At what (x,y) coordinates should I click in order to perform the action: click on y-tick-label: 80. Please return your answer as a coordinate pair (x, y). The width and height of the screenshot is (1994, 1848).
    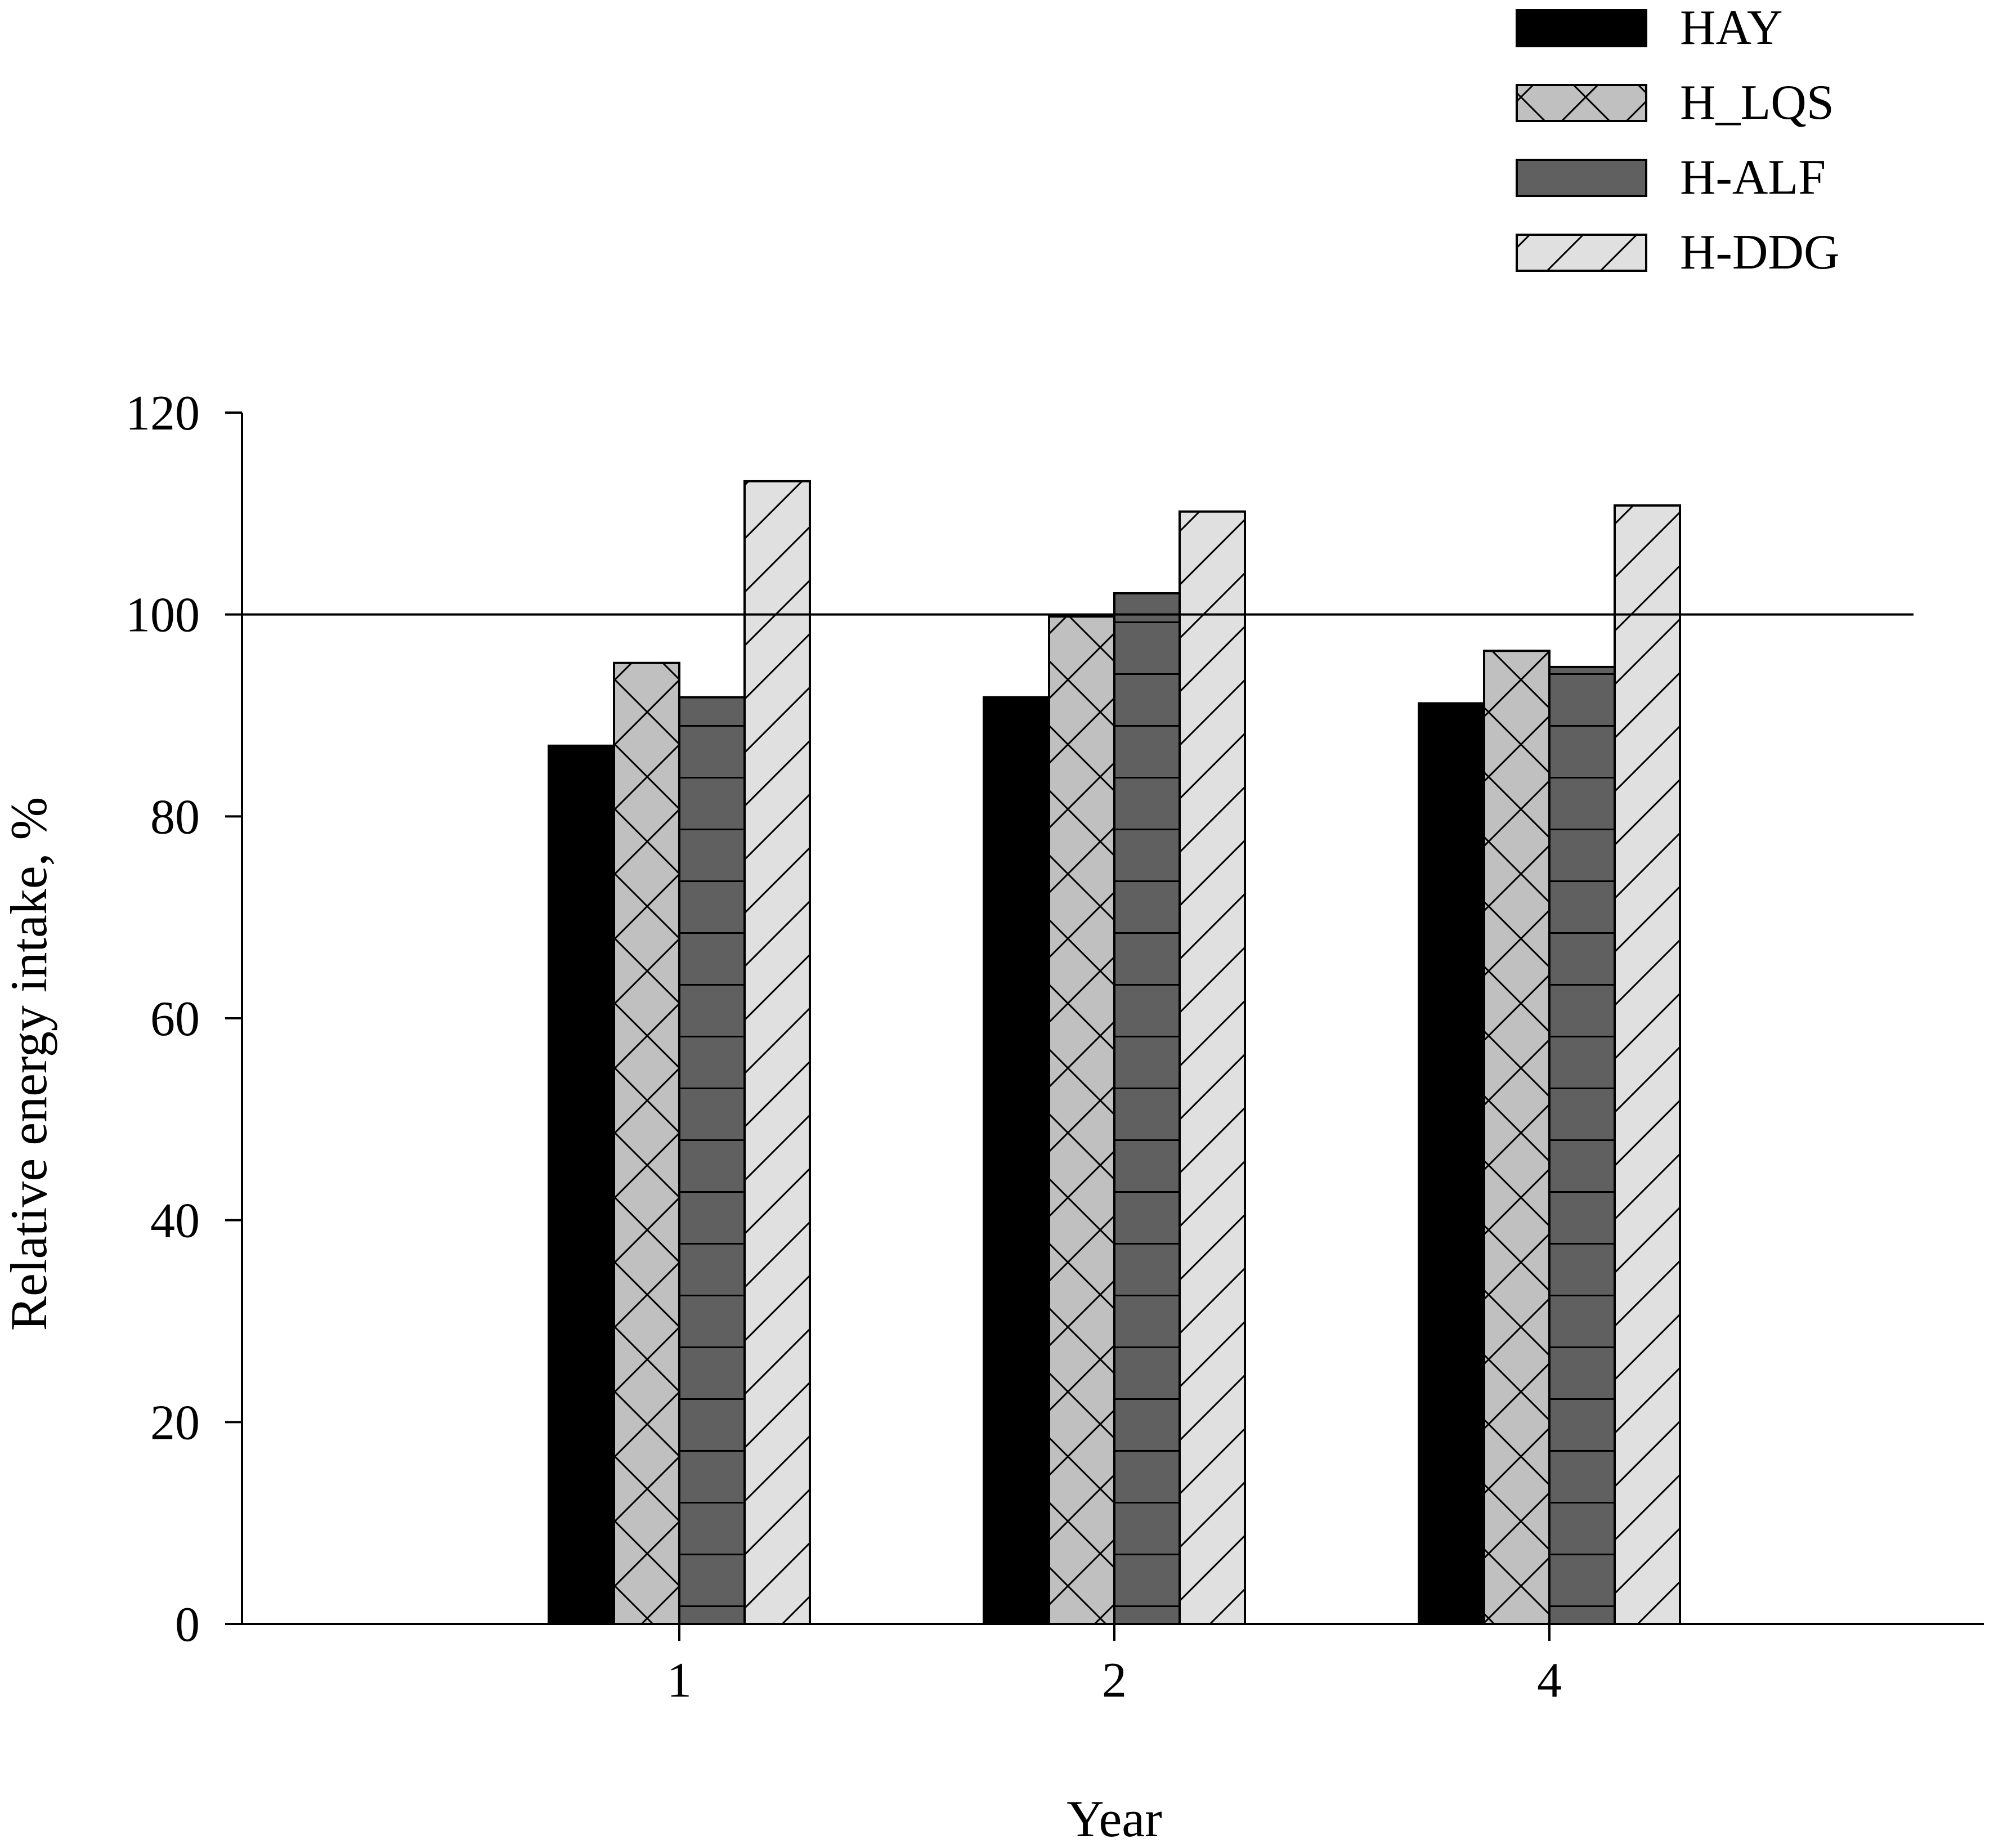
    Looking at the image, I should click on (175, 817).